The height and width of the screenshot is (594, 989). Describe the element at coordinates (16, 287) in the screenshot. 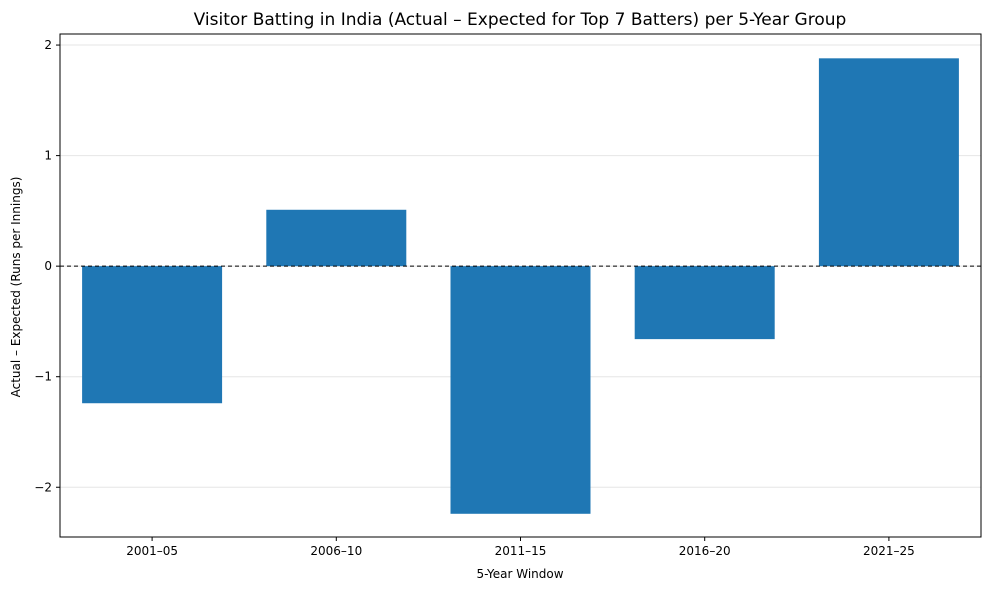

I see `y-axis-label: Actual – Expected (Runs per Innings)` at that location.